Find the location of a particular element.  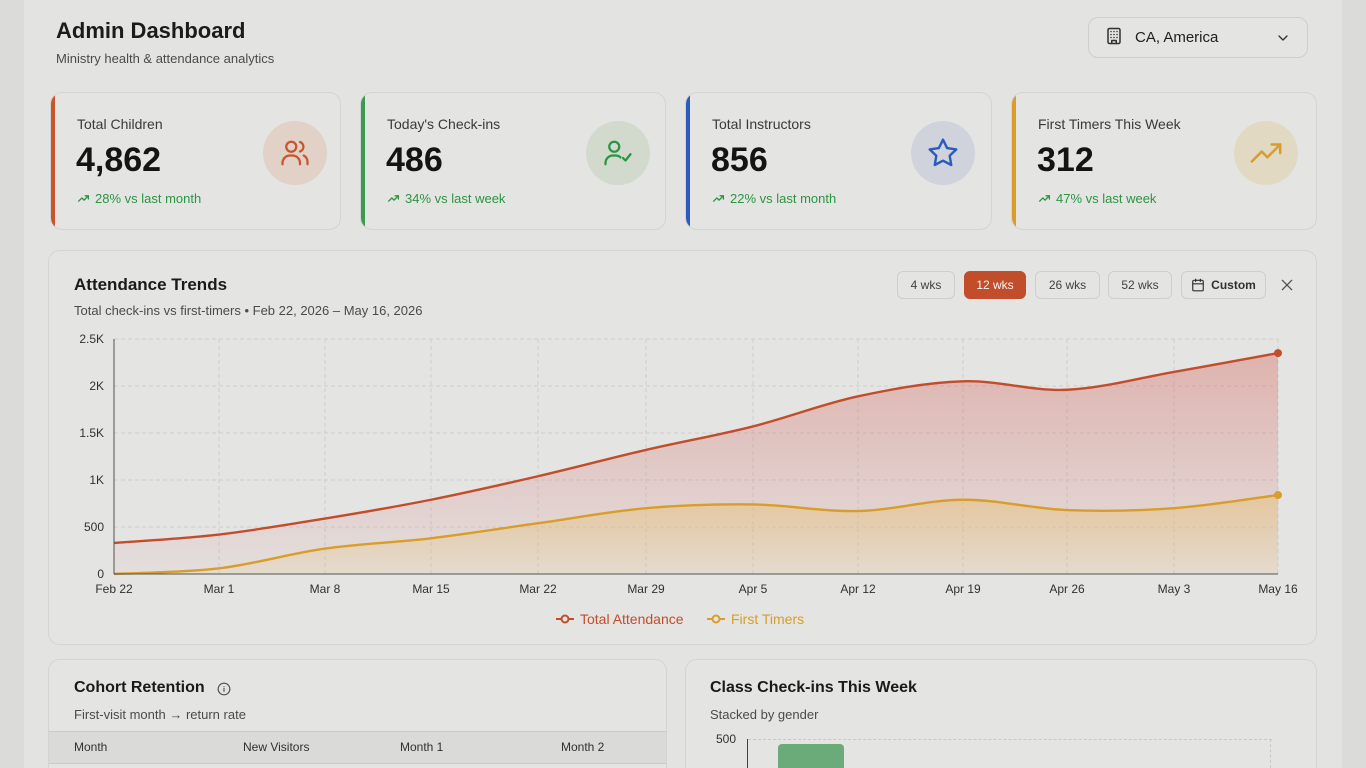

range-12-weeks-button: 12 wks is located at coordinates (995, 285).